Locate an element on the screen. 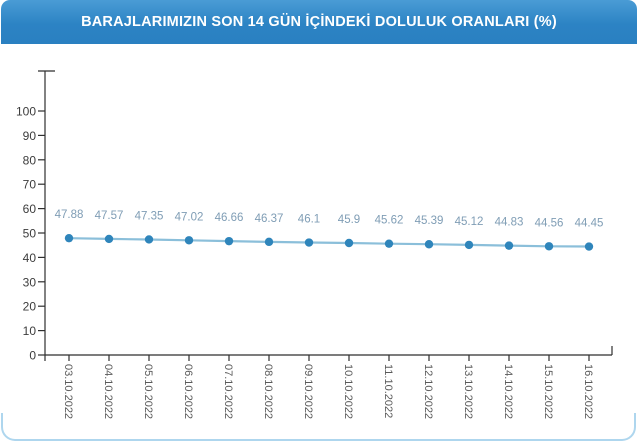 The image size is (638, 448). x-date-label: 05.10.2022 is located at coordinates (148, 391).